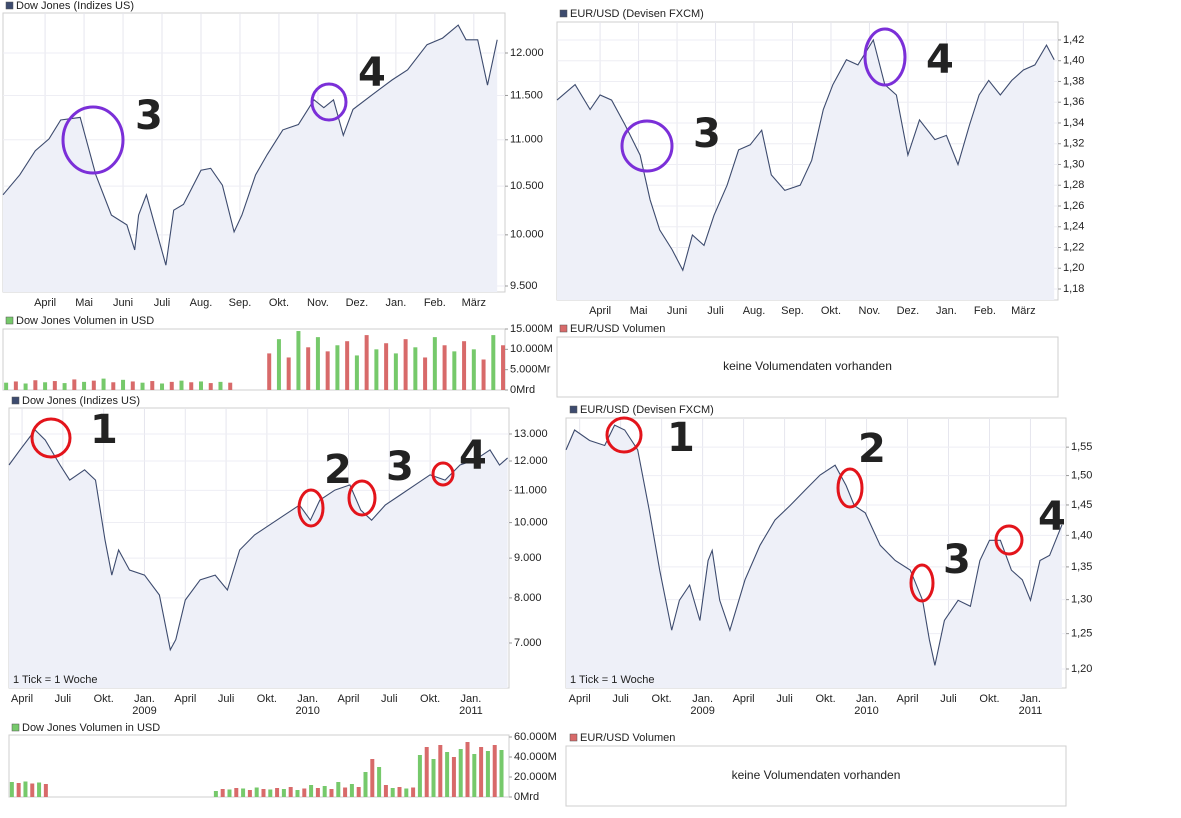 This screenshot has width=1181, height=818. I want to click on x-year-label: 2010, so click(866, 711).